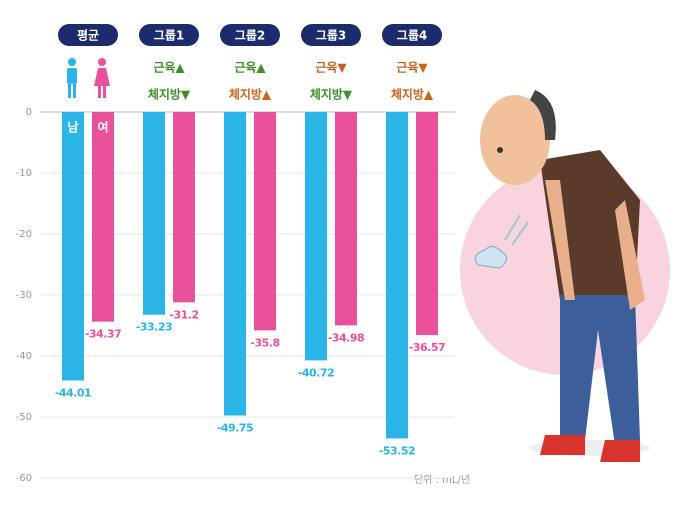 The height and width of the screenshot is (510, 680). I want to click on y-tick-label: -60, so click(24, 478).